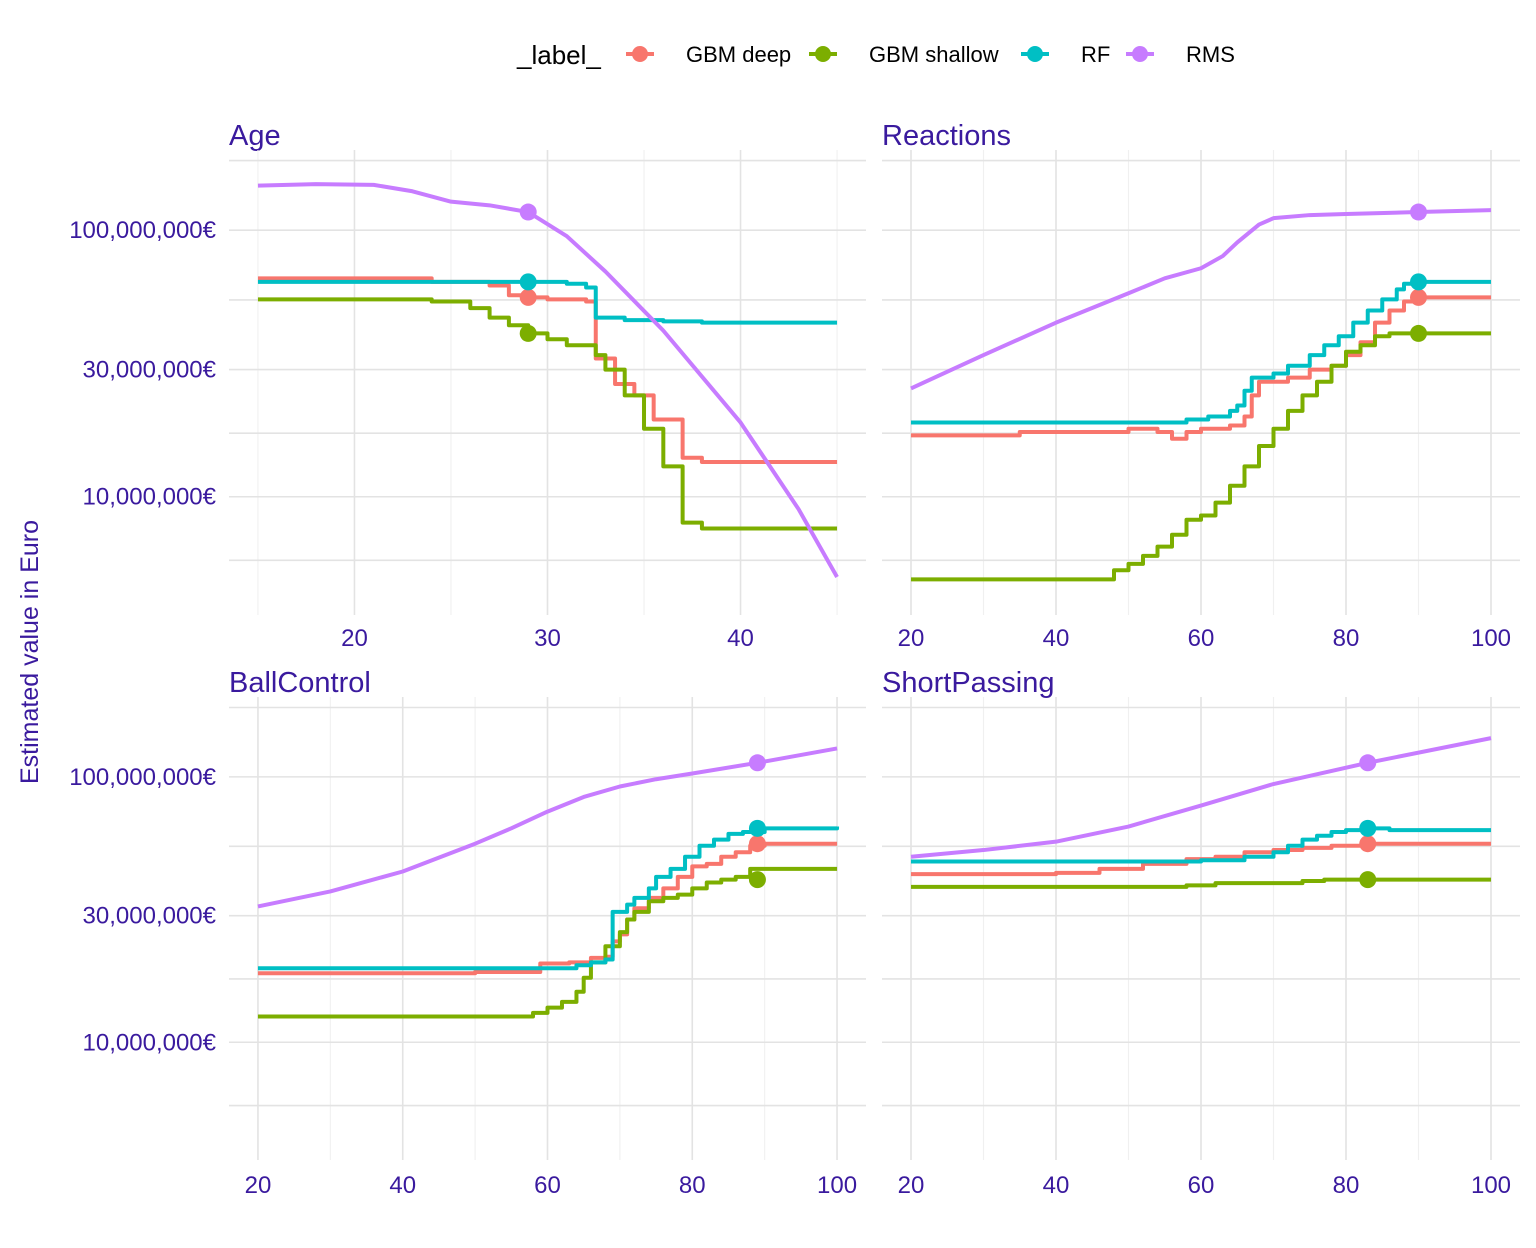 The width and height of the screenshot is (1536, 1248). I want to click on legend-title: _label_, so click(558, 55).